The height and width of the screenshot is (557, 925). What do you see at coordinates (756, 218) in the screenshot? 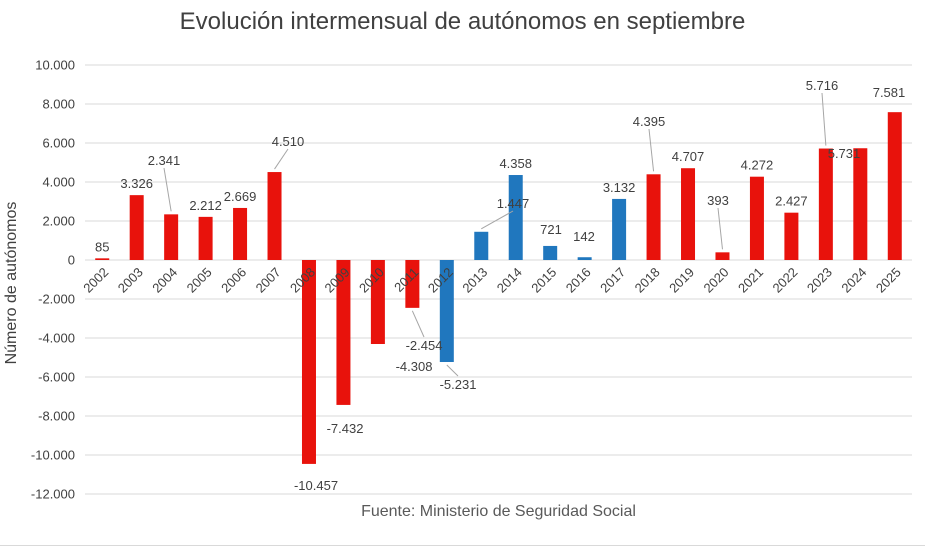
I see `bar-2021` at bounding box center [756, 218].